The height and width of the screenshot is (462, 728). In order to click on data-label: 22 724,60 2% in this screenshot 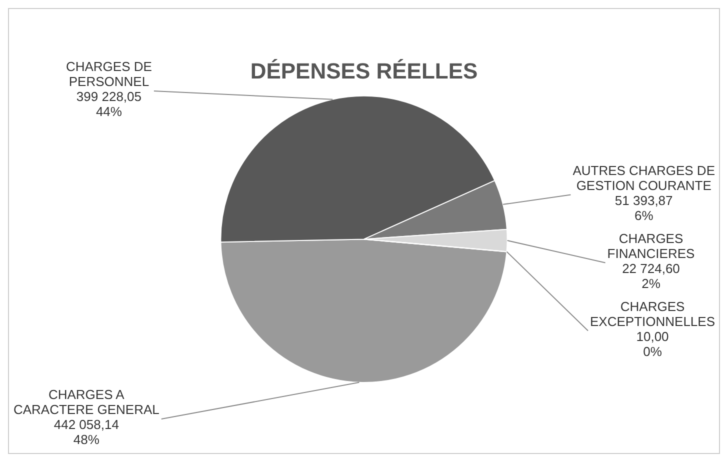, I will do `click(651, 275)`.